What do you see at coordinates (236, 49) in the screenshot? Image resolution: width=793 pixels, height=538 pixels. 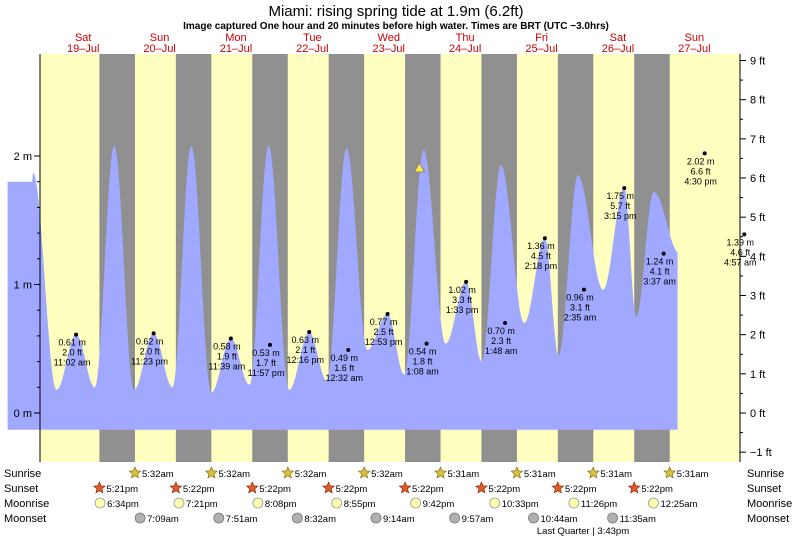 I see `date-label: 21–Jul` at bounding box center [236, 49].